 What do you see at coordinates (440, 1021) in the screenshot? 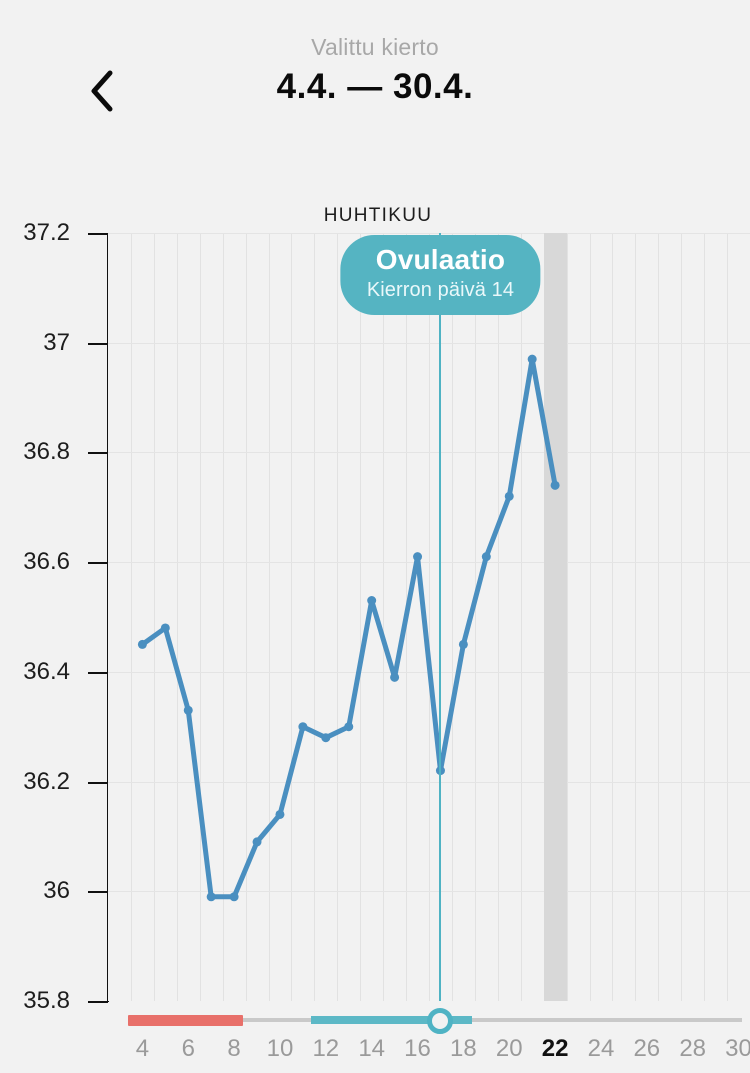
I see `timeline-handle` at bounding box center [440, 1021].